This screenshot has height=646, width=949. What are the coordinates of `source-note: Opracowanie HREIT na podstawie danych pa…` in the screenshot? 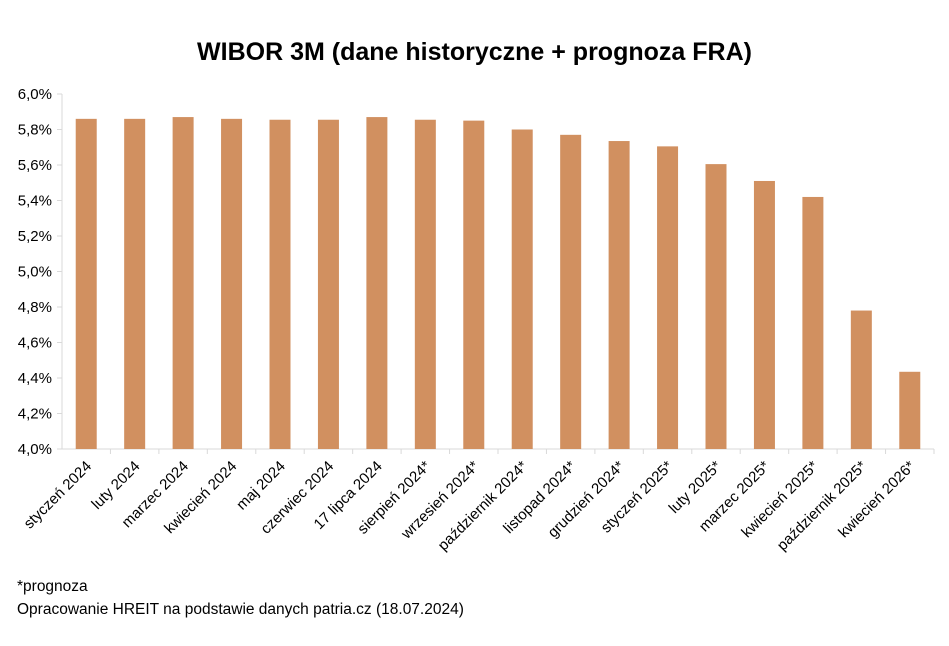 It's located at (240, 609).